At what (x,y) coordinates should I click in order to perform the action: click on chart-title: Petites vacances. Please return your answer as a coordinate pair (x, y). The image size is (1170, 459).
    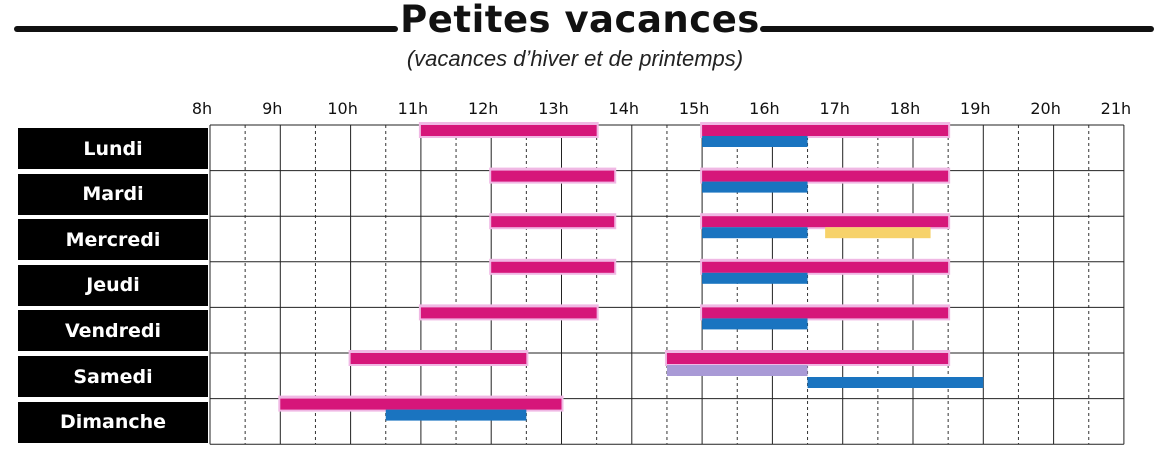
    Looking at the image, I should click on (580, 20).